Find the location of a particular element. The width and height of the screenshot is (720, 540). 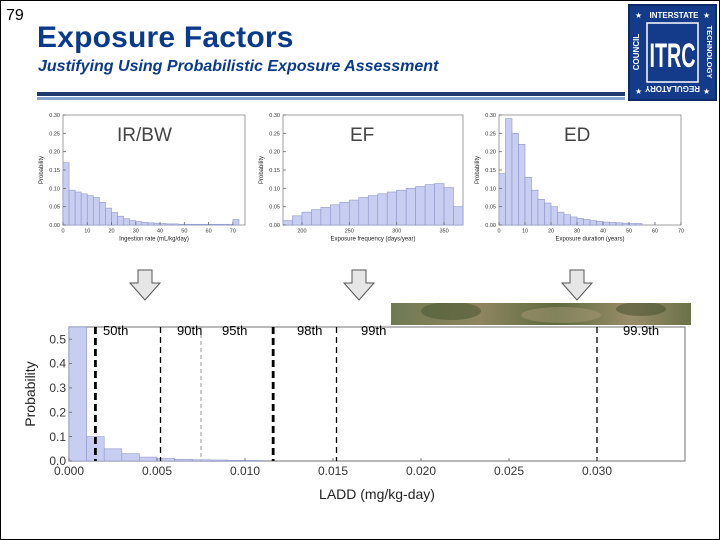

x-tick-label: 0.015 is located at coordinates (333, 471).